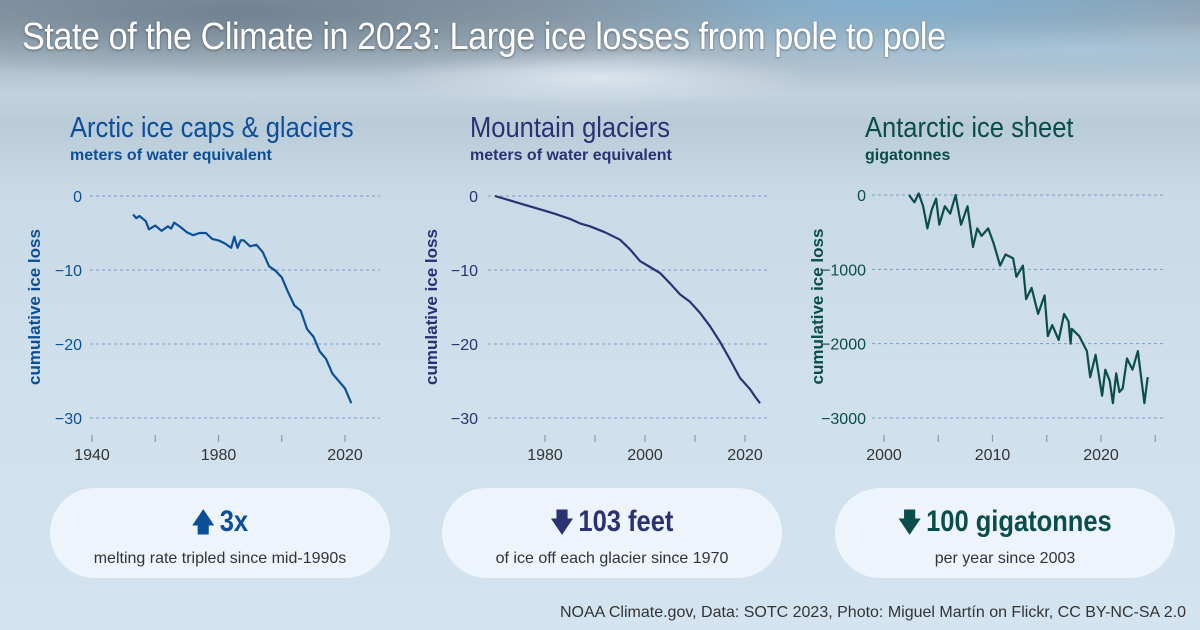 The image size is (1200, 630). Describe the element at coordinates (570, 128) in the screenshot. I see `panel-title: Mountain glaciers` at that location.